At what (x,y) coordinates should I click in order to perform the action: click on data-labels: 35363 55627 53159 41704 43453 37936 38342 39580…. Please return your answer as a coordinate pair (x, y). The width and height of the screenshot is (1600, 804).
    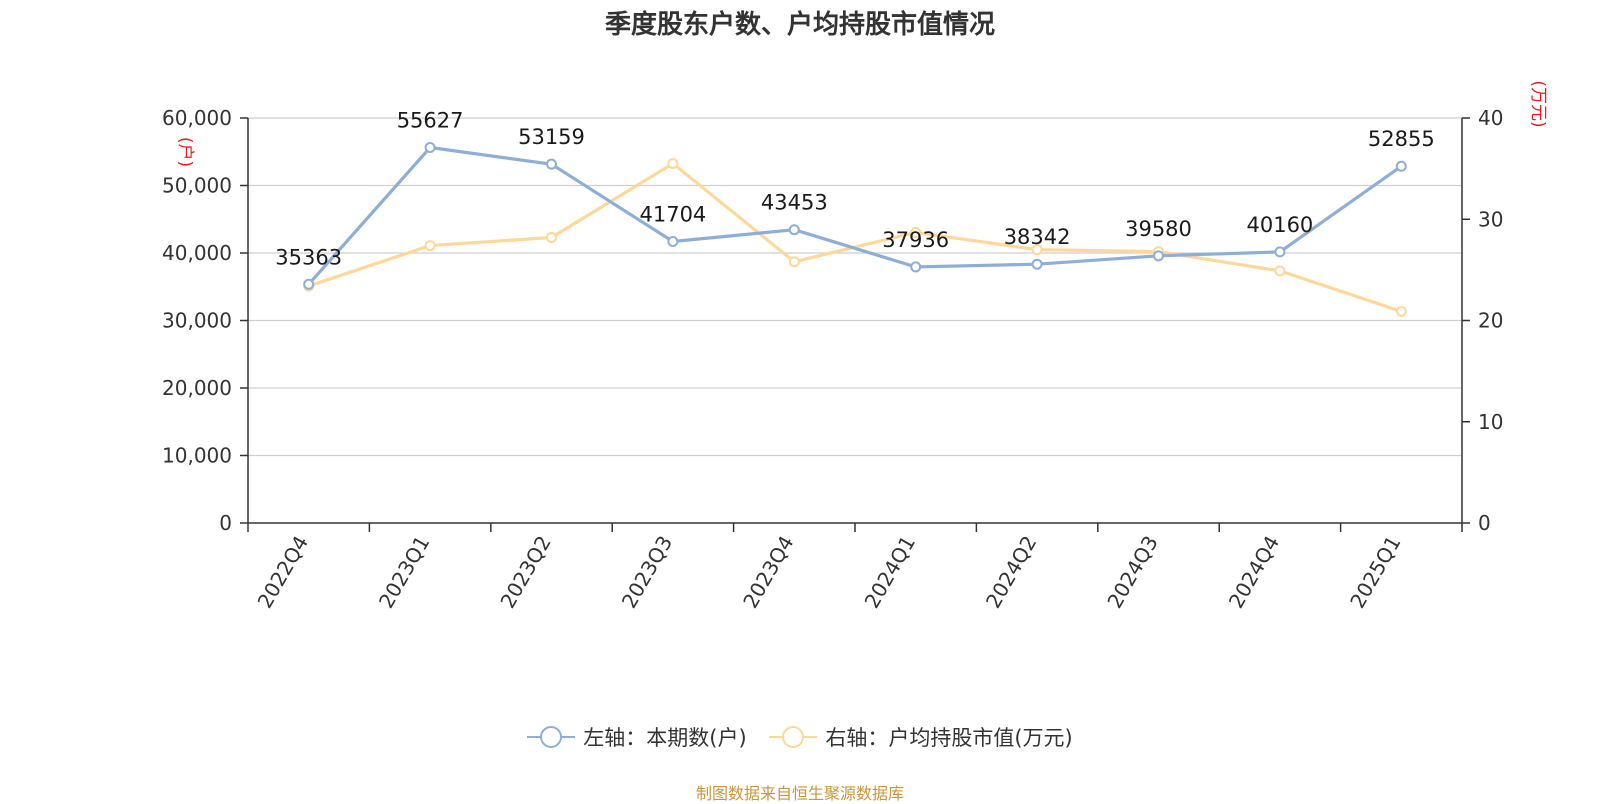
    Looking at the image, I should click on (854, 189).